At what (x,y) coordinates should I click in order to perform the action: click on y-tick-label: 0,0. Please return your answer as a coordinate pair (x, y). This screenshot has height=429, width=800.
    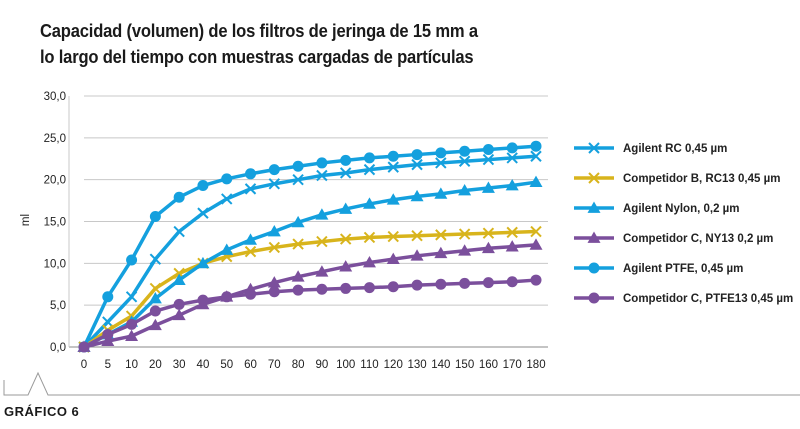
    Looking at the image, I should click on (58, 348).